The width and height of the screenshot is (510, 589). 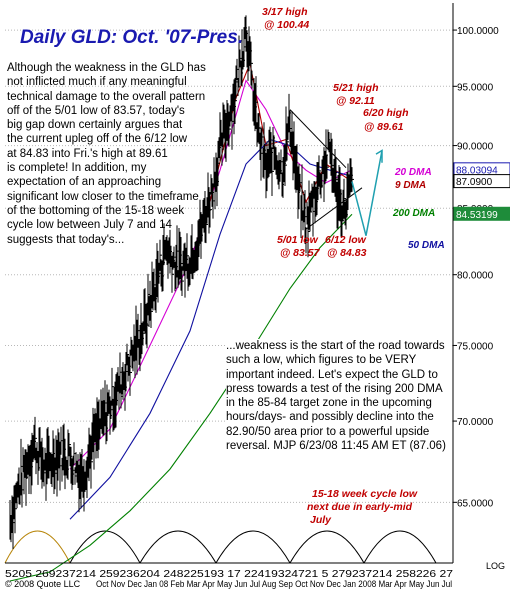 I want to click on ma-label-20dma: 20 DMA, so click(x=413, y=172).